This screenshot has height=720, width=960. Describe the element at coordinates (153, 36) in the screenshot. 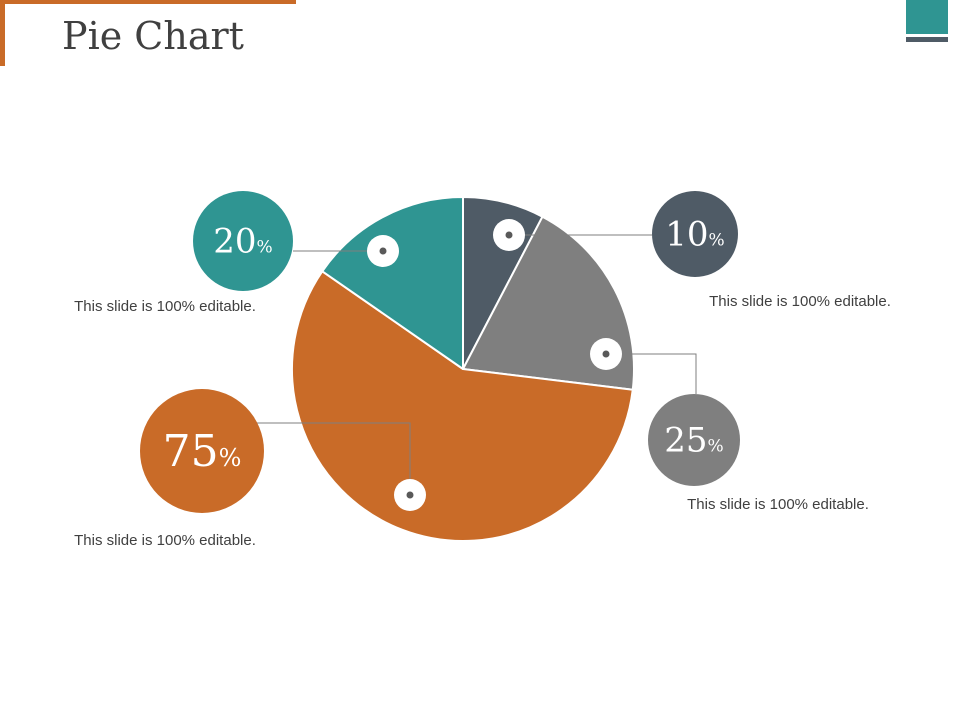

I see `page-title: Pie Chart` at that location.